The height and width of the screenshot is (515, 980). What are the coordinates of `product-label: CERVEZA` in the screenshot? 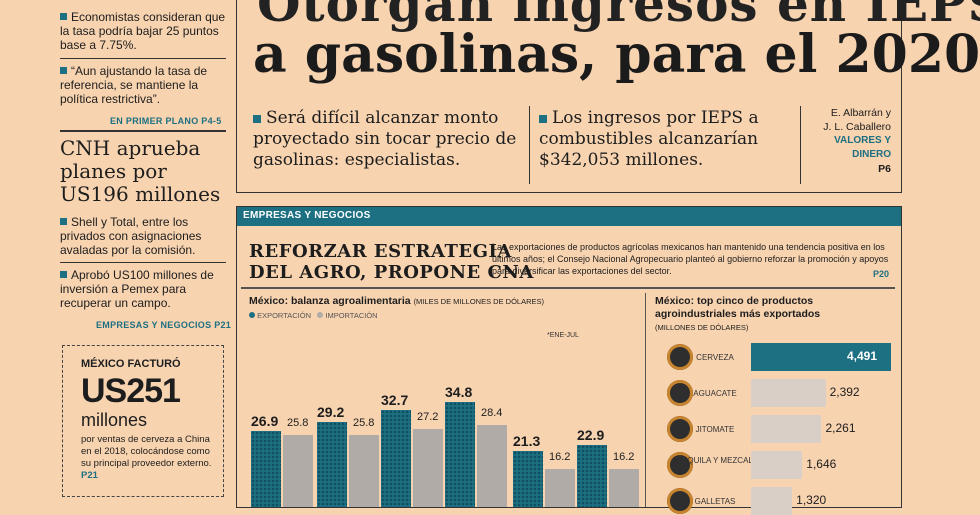 It's located at (715, 357).